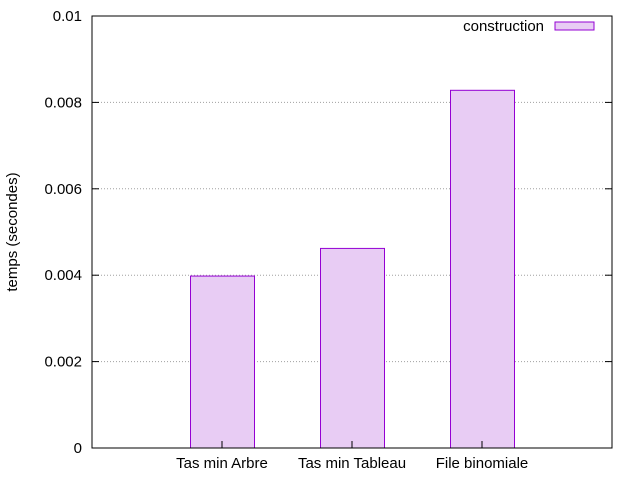  Describe the element at coordinates (352, 348) in the screenshot. I see `bar-tas-min-tableau` at that location.